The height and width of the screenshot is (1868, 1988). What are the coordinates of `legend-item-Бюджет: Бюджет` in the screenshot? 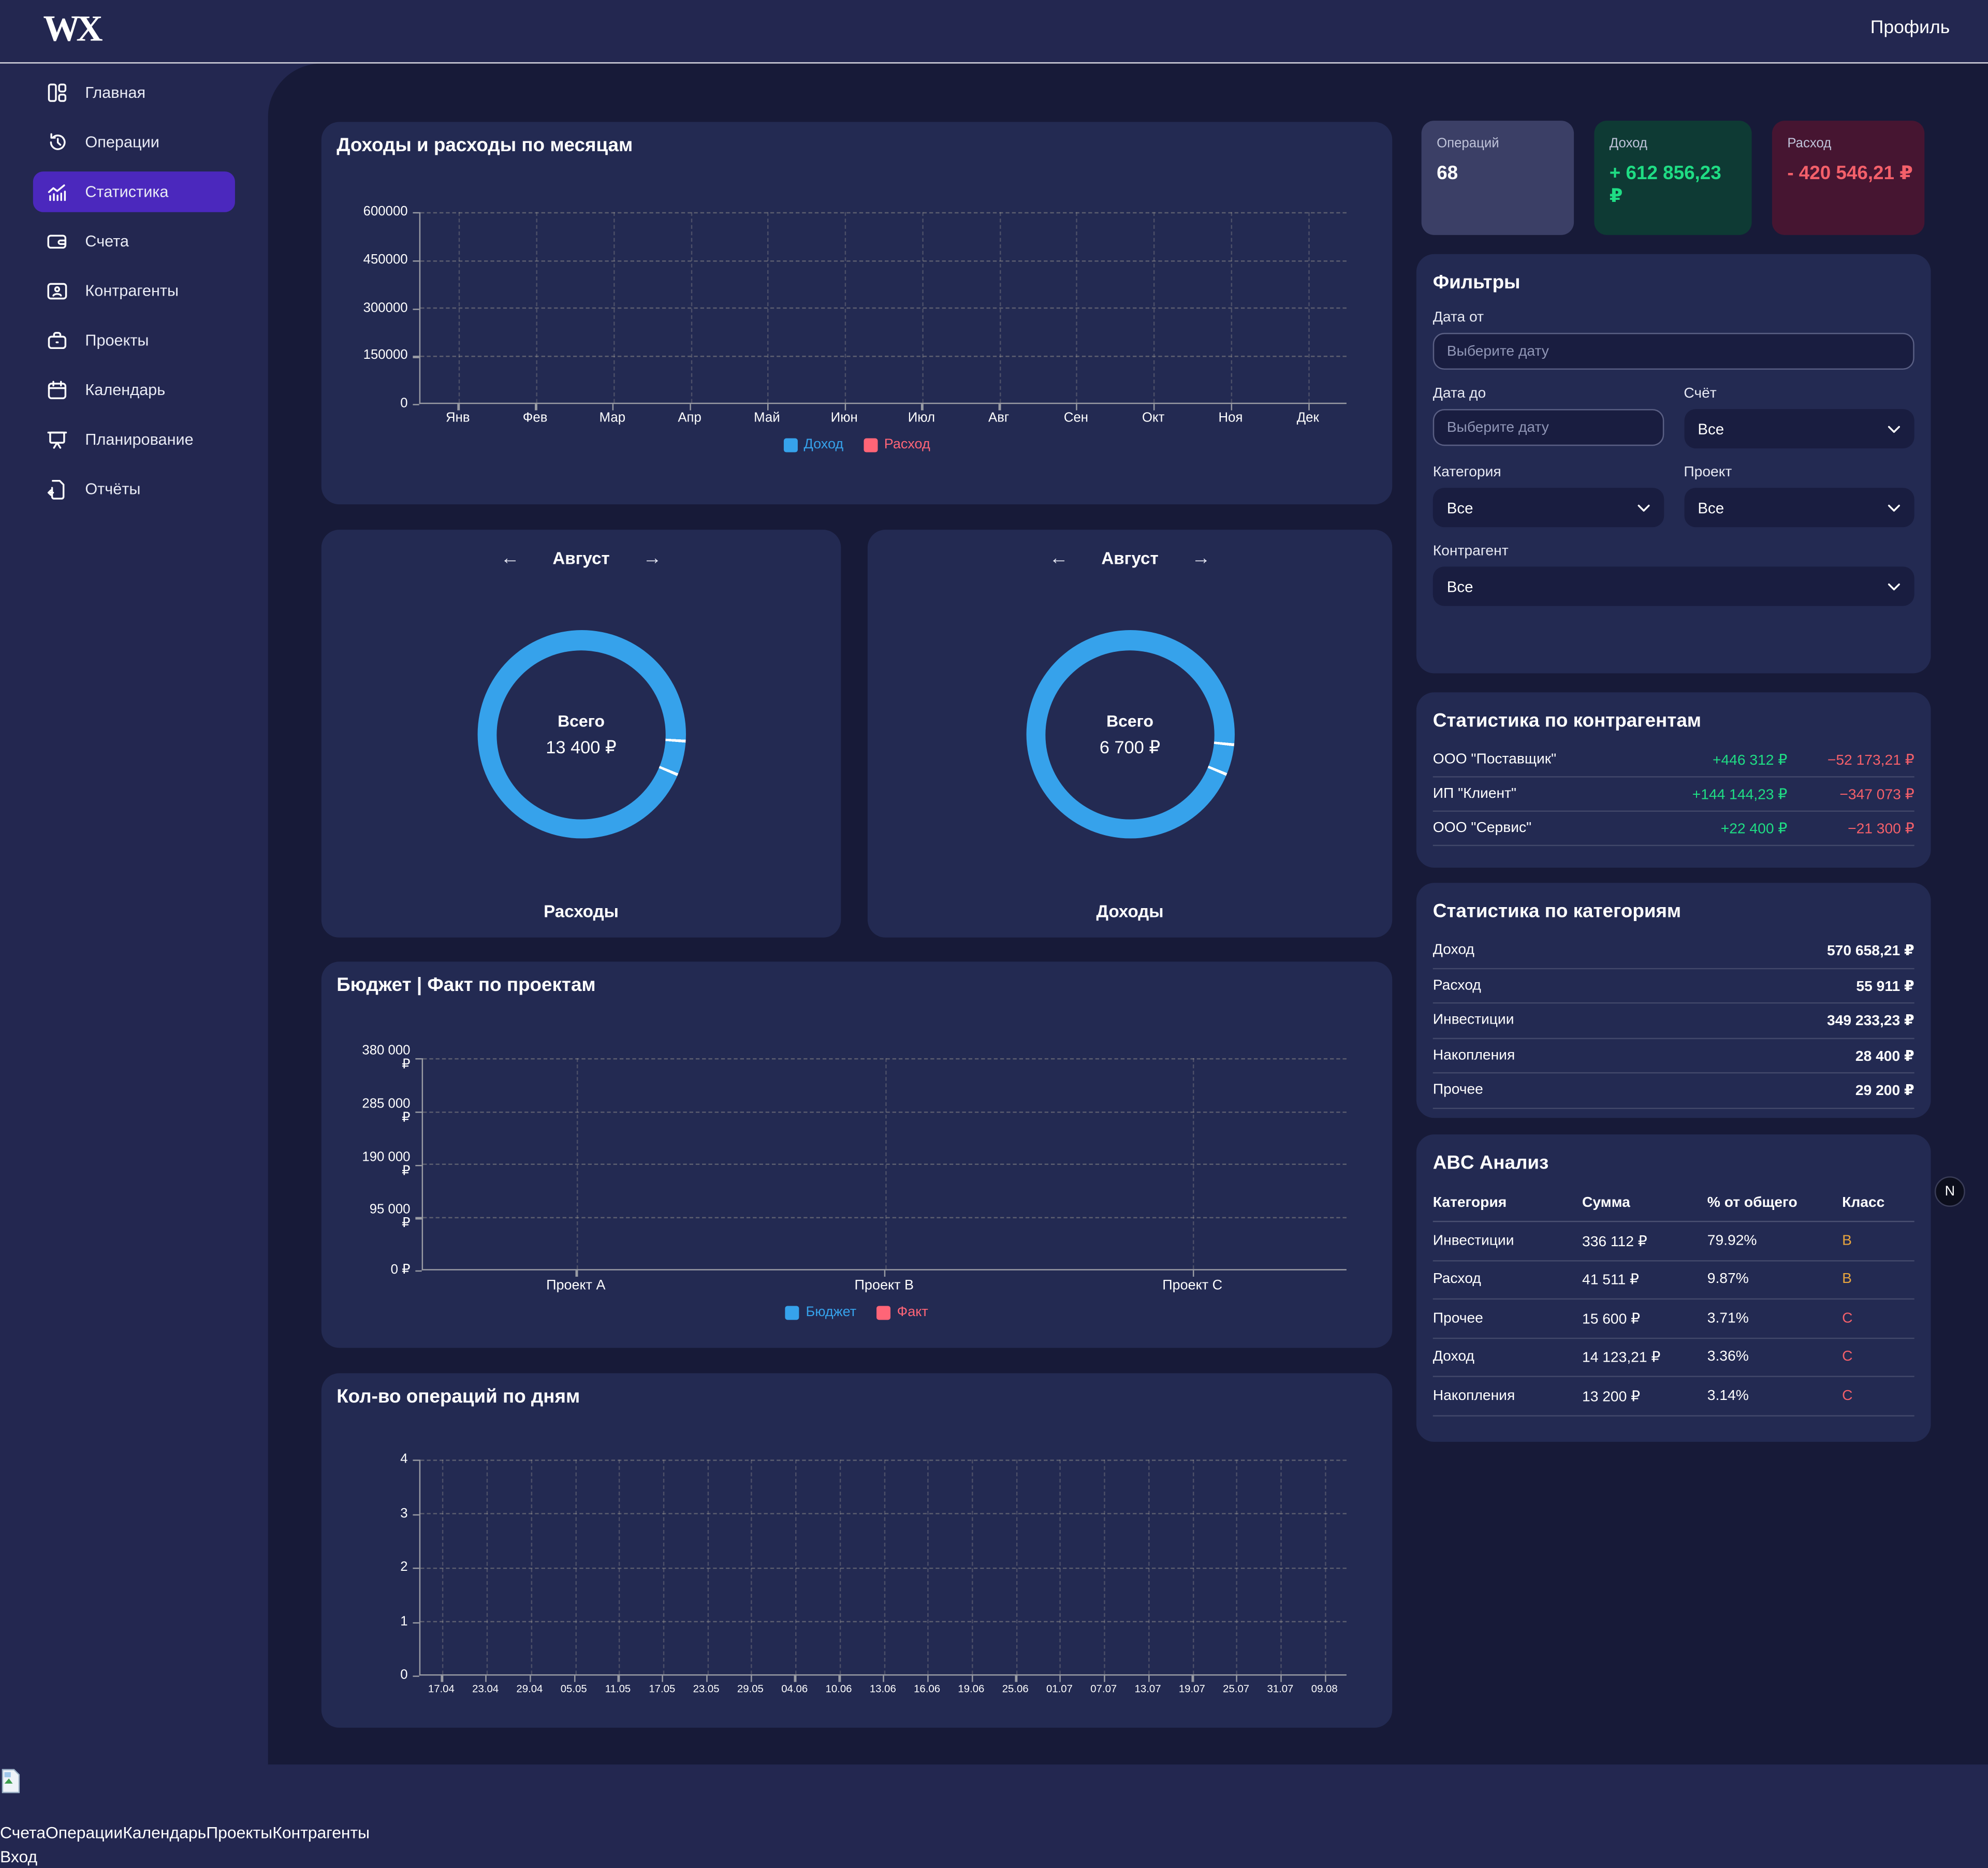 It's located at (820, 1312).